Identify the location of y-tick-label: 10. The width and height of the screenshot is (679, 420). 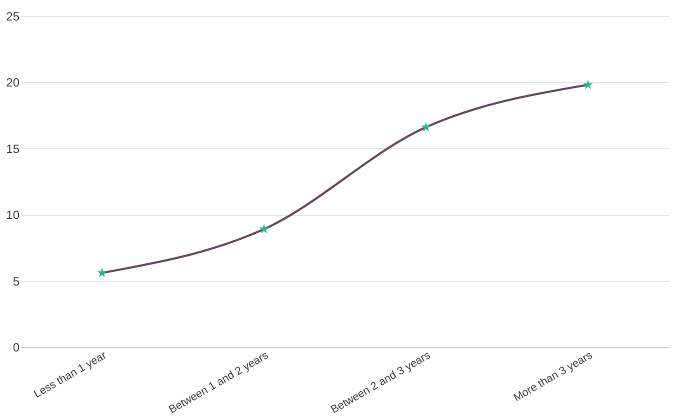
(13, 215).